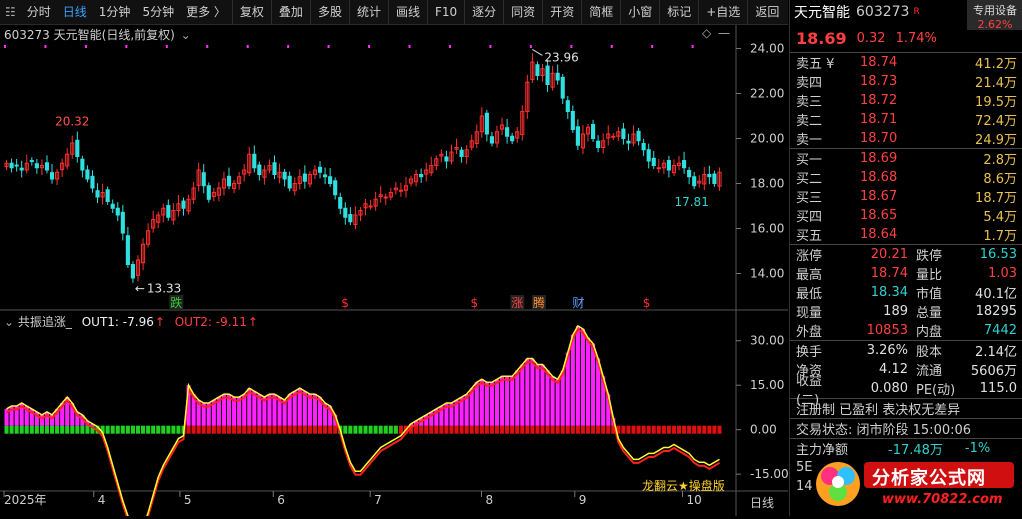 This screenshot has width=1022, height=519. Describe the element at coordinates (206, 12) in the screenshot. I see `tab-more: 更多 〉` at that location.